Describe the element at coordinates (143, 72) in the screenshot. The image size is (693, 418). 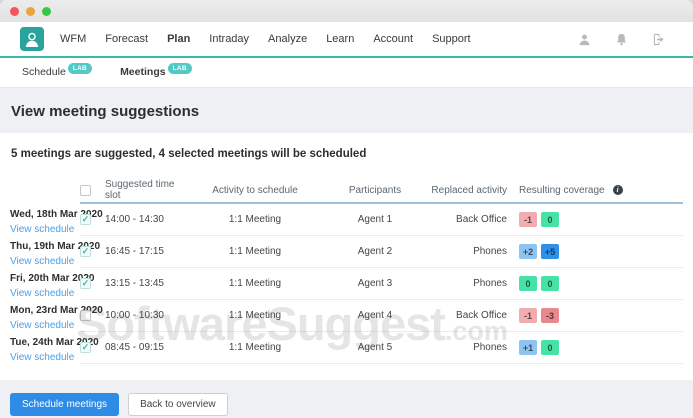
I see `tab-meetings-label: Meetings` at that location.